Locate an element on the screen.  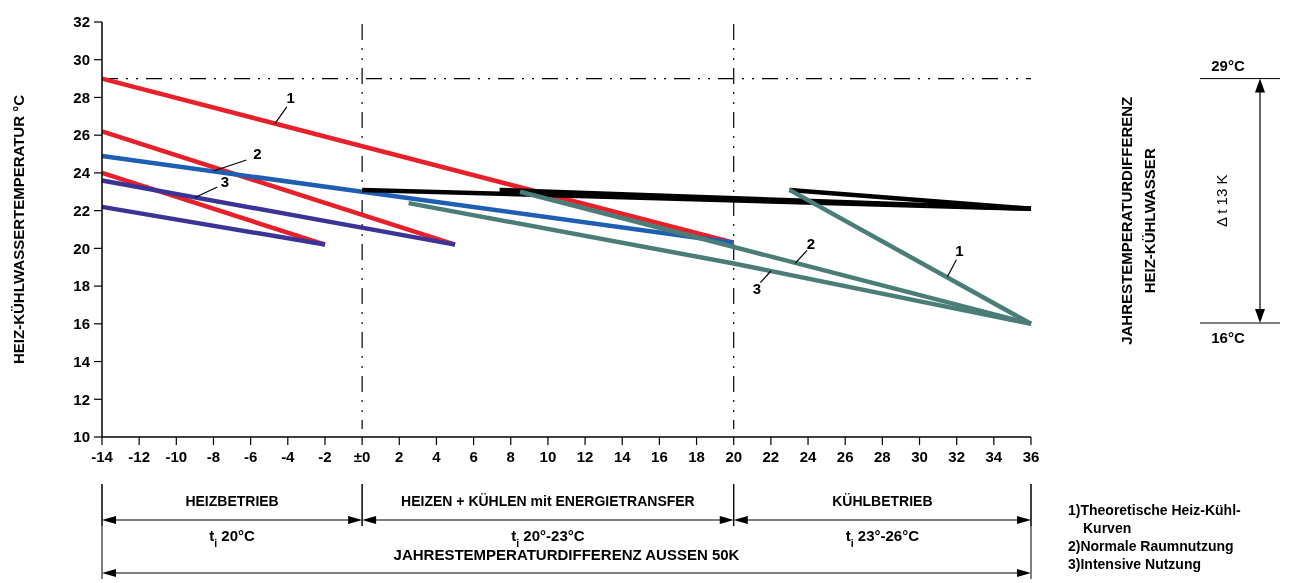
x-tick-label: 14 is located at coordinates (622, 456).